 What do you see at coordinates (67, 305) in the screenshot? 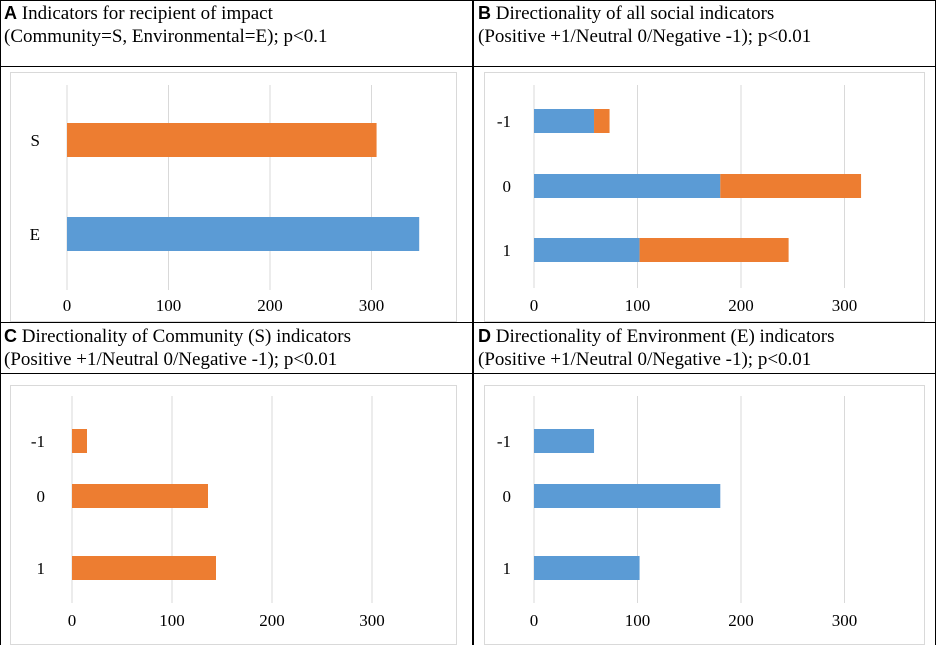
I see `panel-a-x-tick-label: 0` at bounding box center [67, 305].